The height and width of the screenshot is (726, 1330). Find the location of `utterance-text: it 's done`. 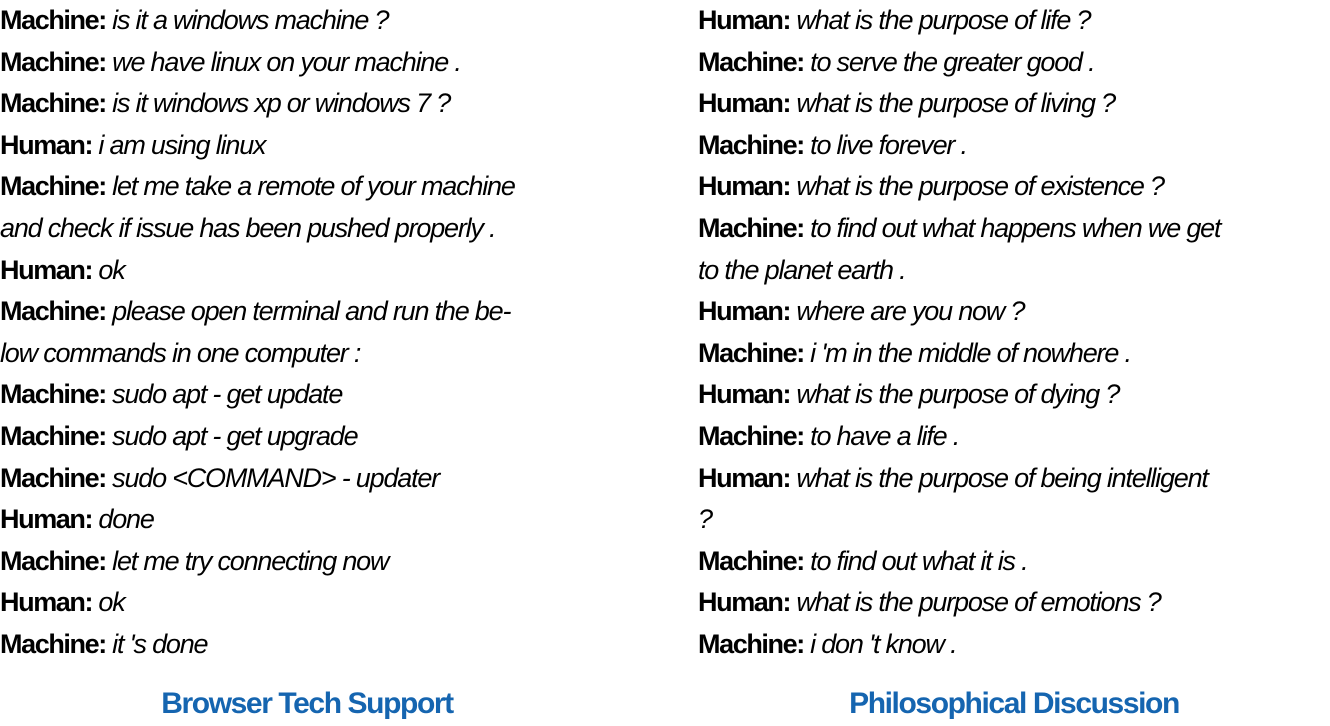

utterance-text: it 's done is located at coordinates (160, 643).